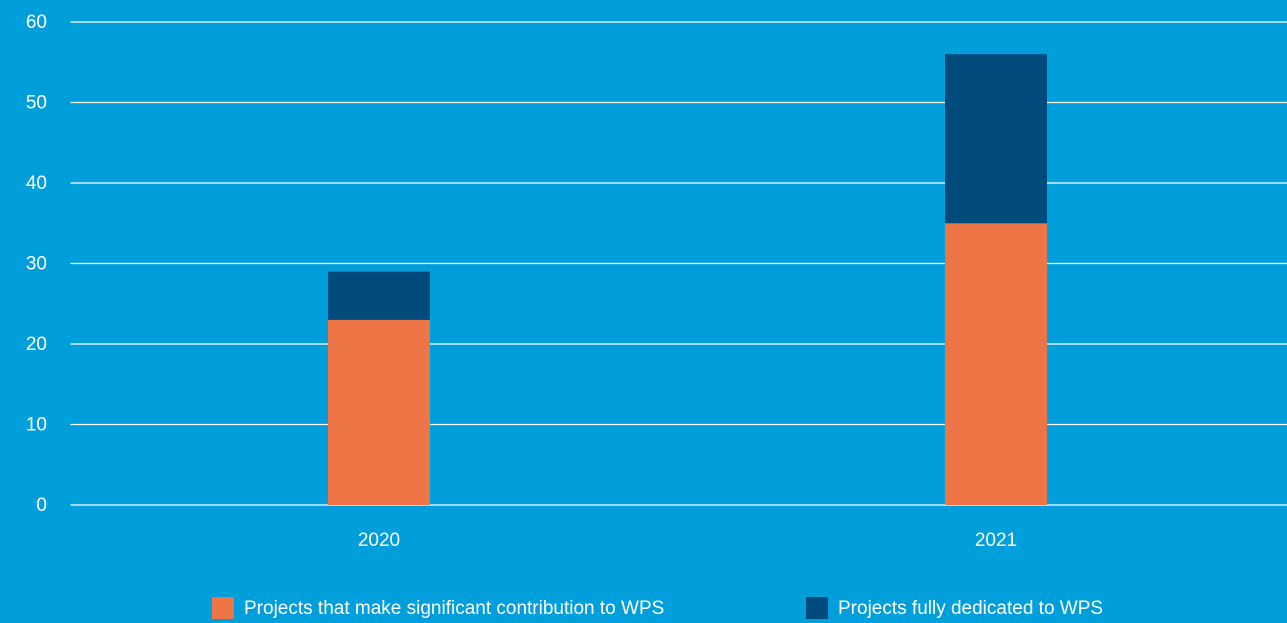 This screenshot has width=1287, height=623. I want to click on y-tick-label: 20, so click(36, 344).